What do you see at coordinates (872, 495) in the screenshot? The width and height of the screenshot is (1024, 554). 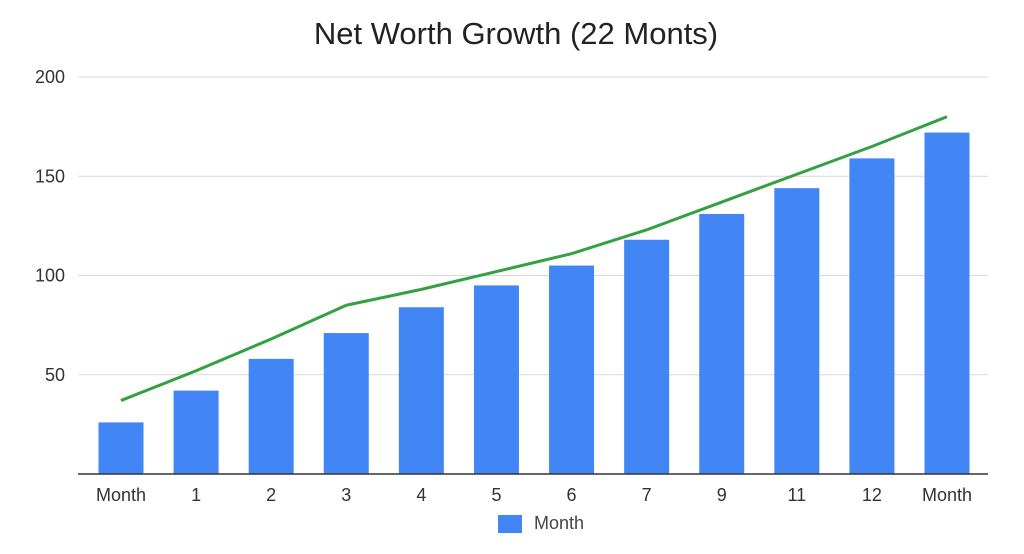 I see `x-tick-label: 12` at bounding box center [872, 495].